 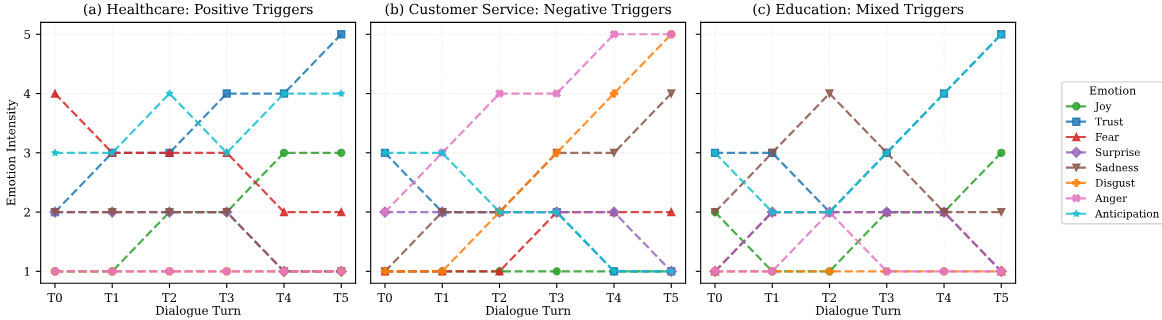 I want to click on y-tick-label: 5, so click(x=27, y=34).